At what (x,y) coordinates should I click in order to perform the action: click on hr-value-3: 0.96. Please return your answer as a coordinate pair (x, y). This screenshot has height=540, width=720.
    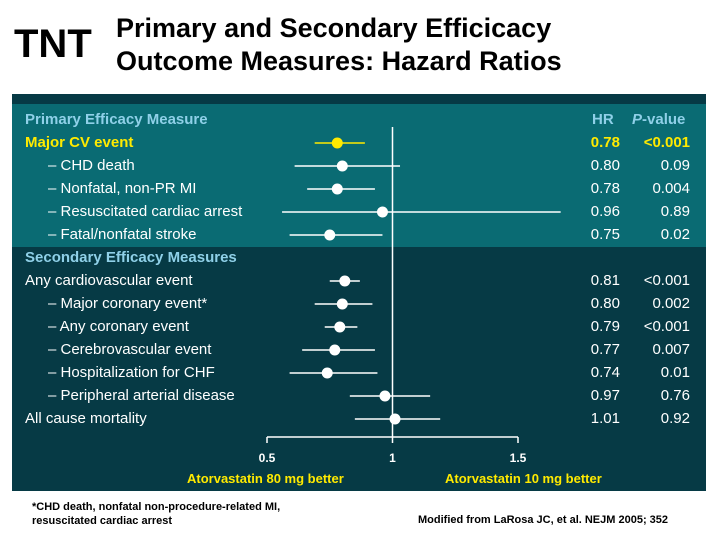
    Looking at the image, I should click on (605, 211).